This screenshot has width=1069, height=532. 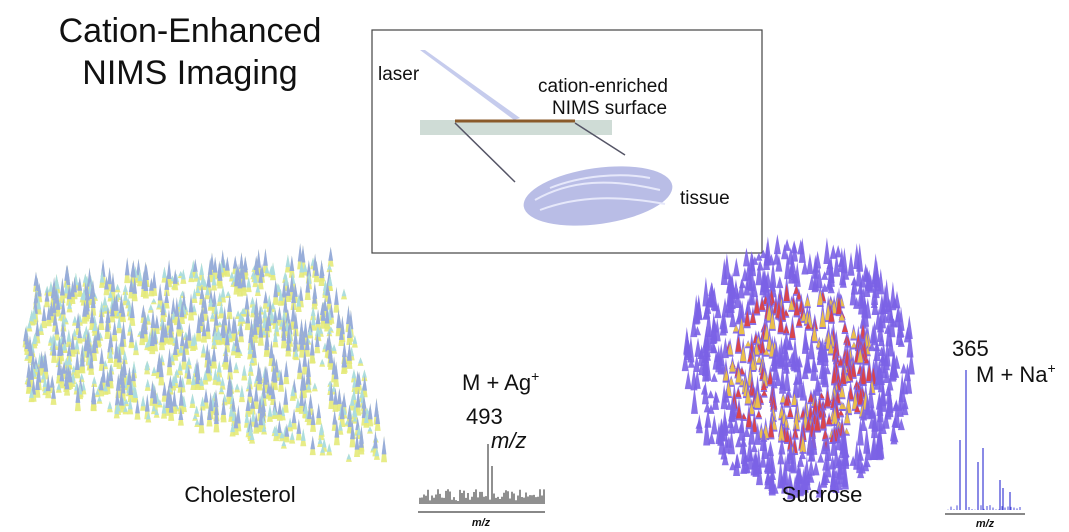 I want to click on laser-label: laser, so click(x=399, y=74).